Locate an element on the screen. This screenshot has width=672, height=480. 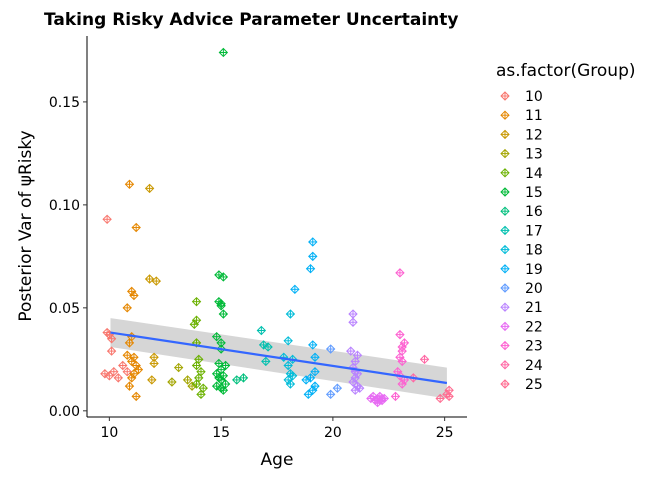
y-tick-label: 0.15 is located at coordinates (64, 103).